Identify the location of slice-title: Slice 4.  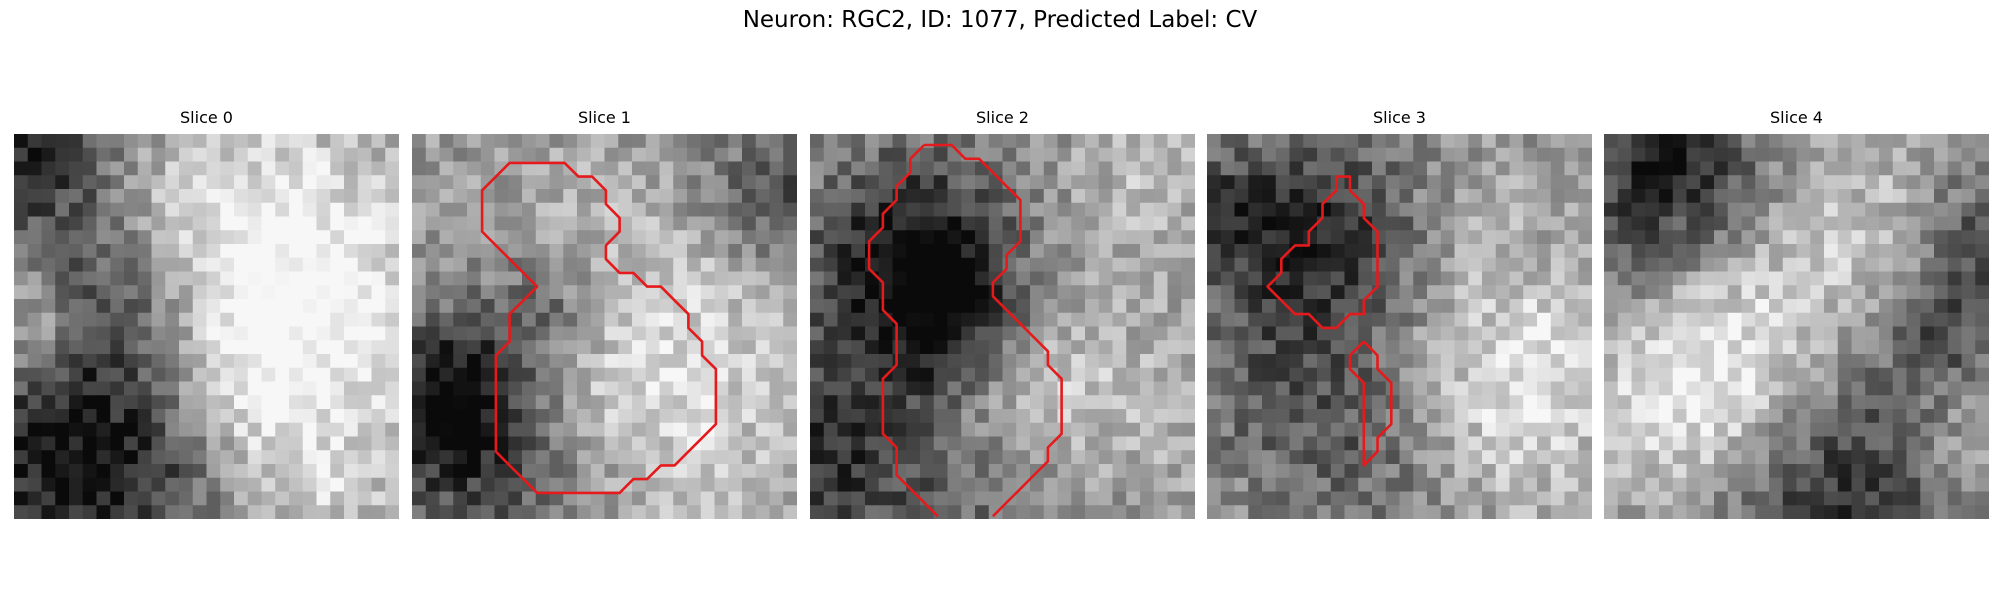
(1796, 117).